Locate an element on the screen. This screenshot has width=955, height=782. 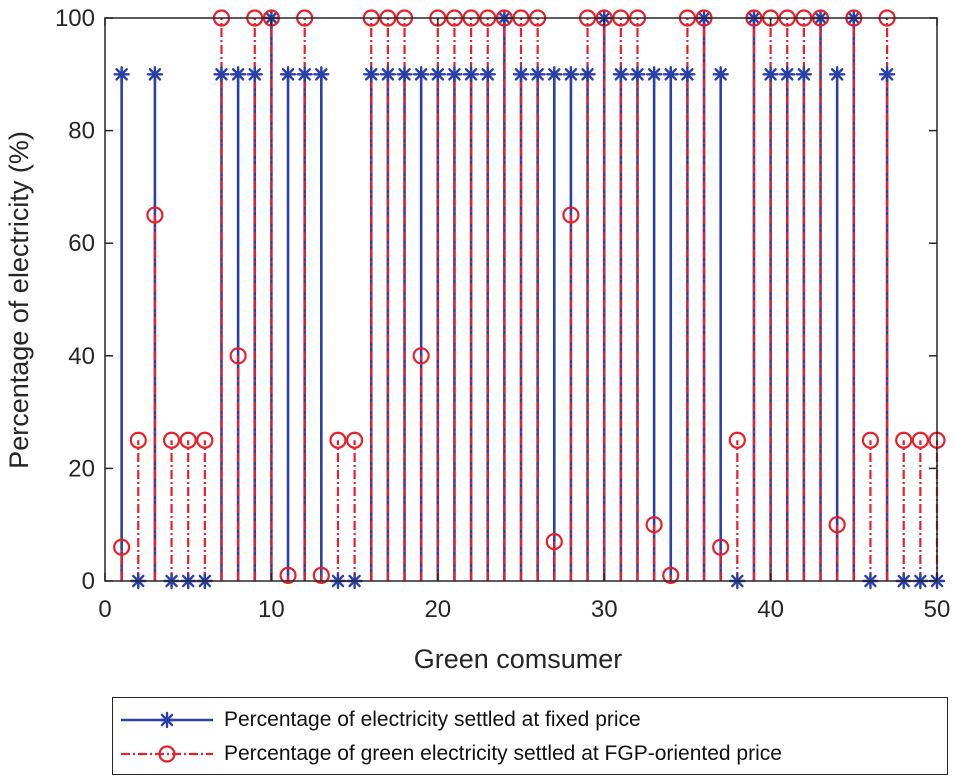
y-tick-label: 40 is located at coordinates (81, 356).